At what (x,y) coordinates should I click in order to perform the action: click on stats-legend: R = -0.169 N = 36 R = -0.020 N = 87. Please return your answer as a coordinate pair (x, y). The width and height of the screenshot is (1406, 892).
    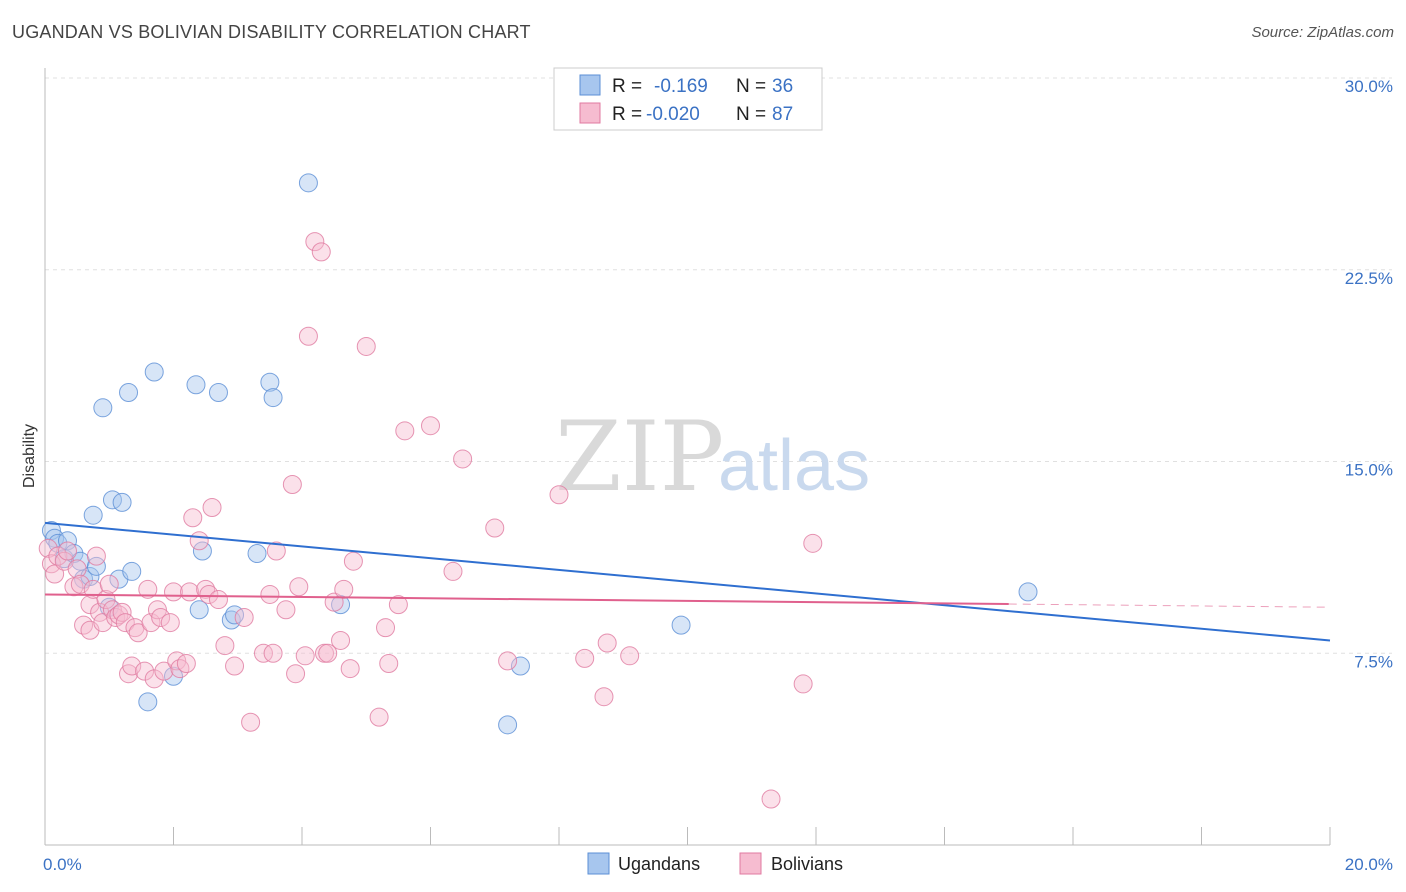
    Looking at the image, I should click on (688, 99).